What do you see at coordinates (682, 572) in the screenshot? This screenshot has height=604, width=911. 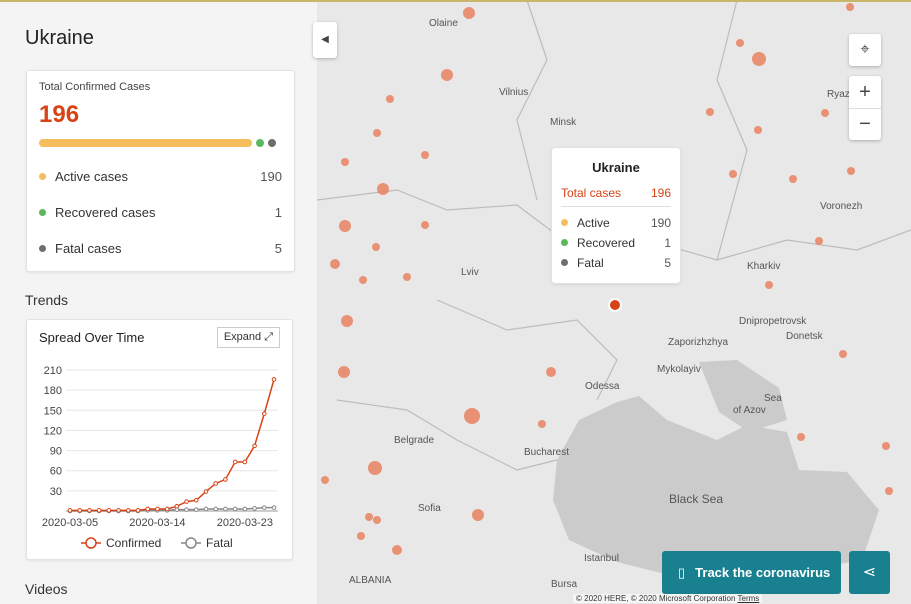 I see `phone-icon: ▯` at bounding box center [682, 572].